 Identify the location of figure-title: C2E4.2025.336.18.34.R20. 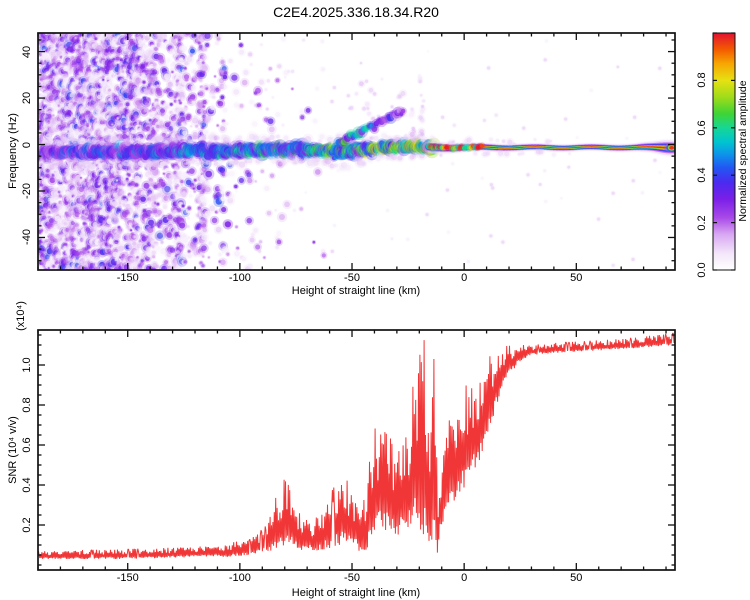
(356, 12).